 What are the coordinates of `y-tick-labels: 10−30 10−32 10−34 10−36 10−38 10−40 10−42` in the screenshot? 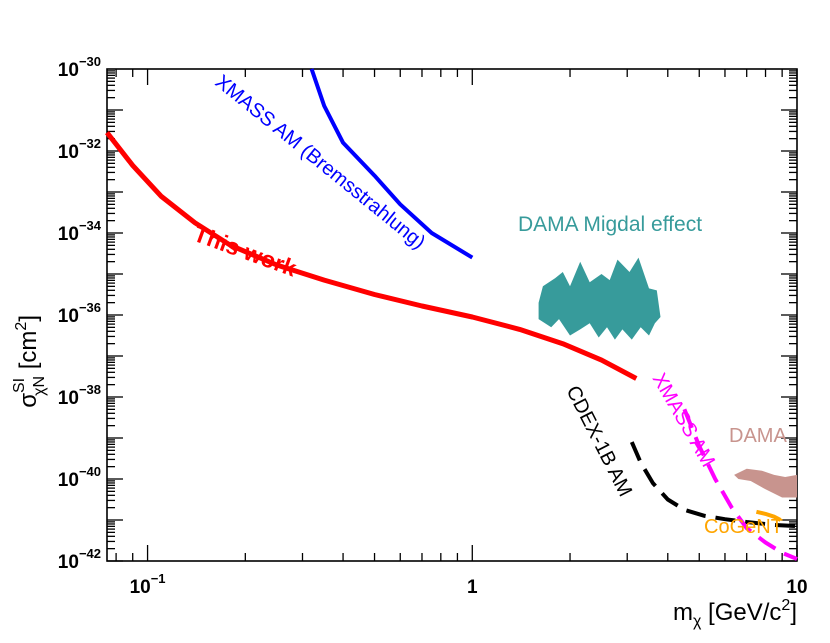 It's located at (80, 313).